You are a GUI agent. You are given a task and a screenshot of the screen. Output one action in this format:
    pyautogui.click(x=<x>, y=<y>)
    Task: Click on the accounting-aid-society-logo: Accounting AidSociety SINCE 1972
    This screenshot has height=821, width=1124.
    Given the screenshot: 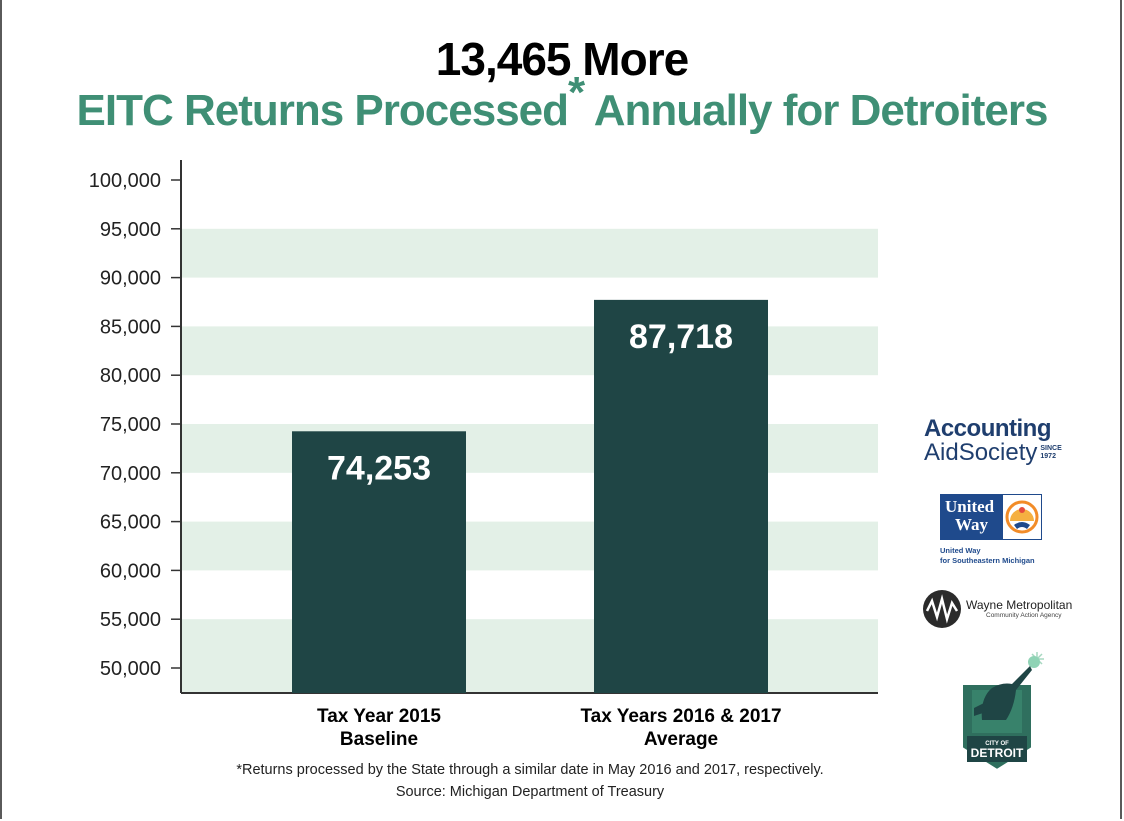 What is the action you would take?
    pyautogui.click(x=994, y=441)
    